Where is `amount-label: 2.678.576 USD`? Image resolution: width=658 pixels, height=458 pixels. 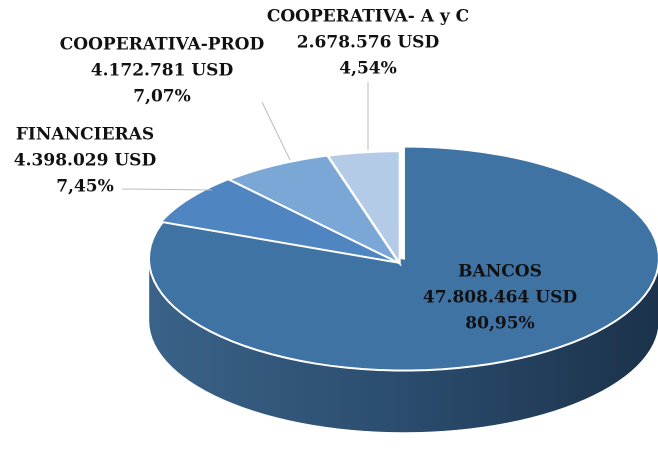 amount-label: 2.678.576 USD is located at coordinates (368, 43).